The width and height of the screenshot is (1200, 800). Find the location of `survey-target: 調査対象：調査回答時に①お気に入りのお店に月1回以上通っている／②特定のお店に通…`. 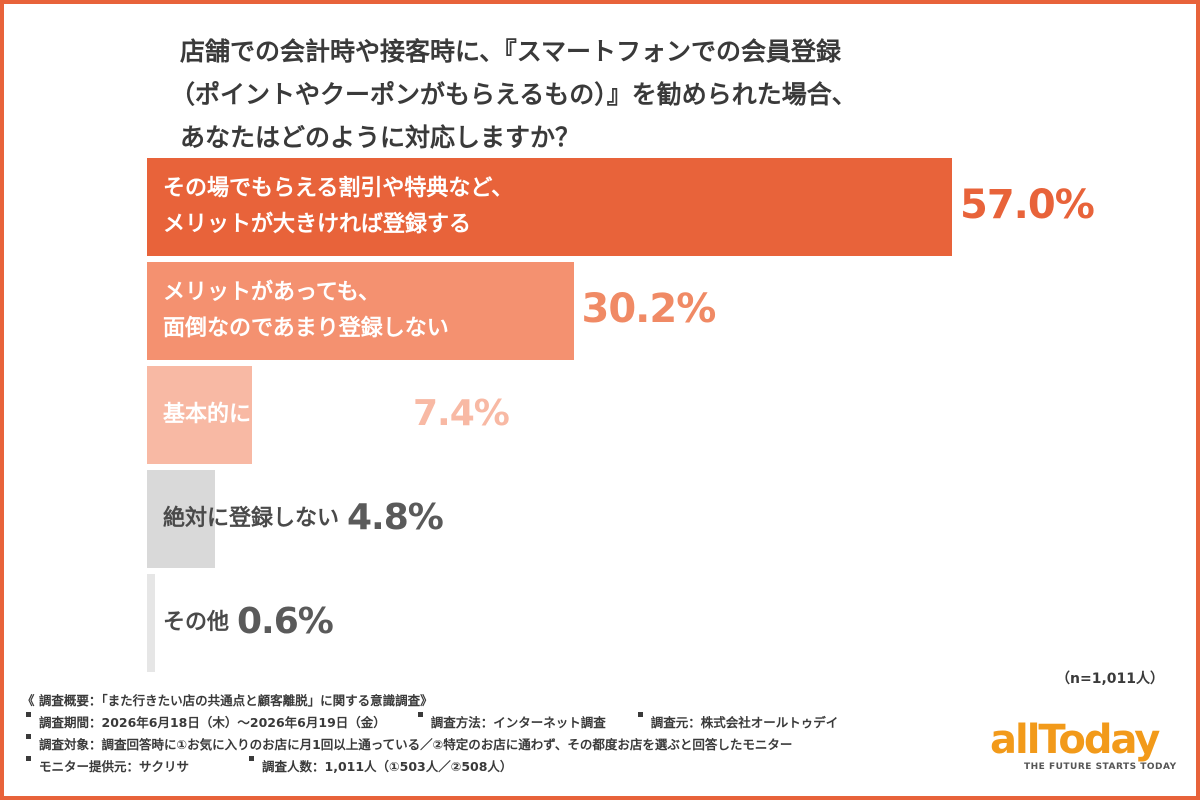

survey-target: 調査対象：調査回答時に①お気に入りのお店に月1回以上通っている／②特定のお店に通… is located at coordinates (416, 744).